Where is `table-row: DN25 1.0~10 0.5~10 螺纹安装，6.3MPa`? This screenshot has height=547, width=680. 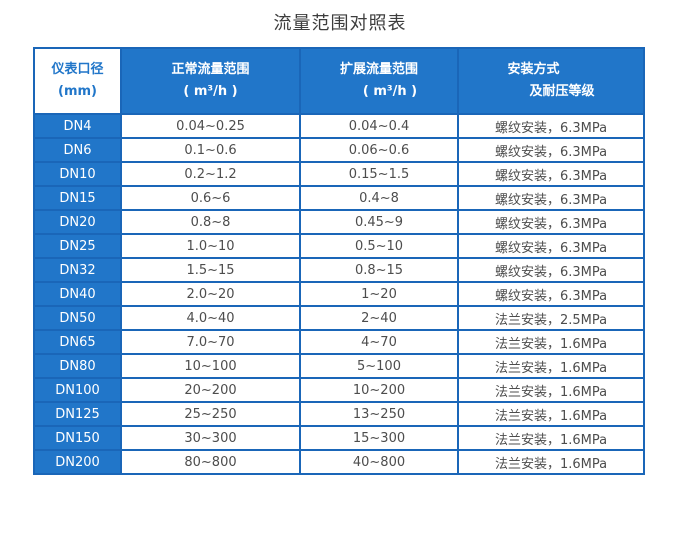 table-row: DN25 1.0~10 0.5~10 螺纹安装，6.3MPa is located at coordinates (339, 246).